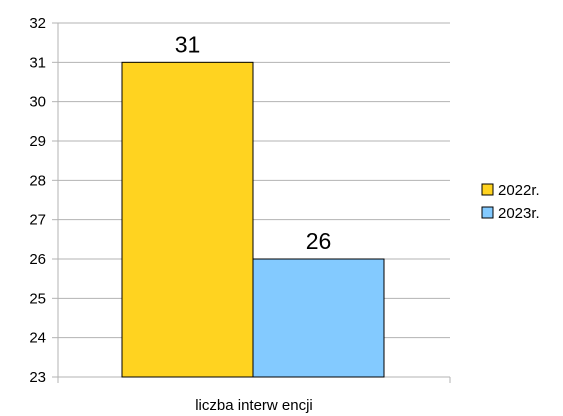  Describe the element at coordinates (510, 202) in the screenshot. I see `legend: 2022r. 2023r.` at that location.